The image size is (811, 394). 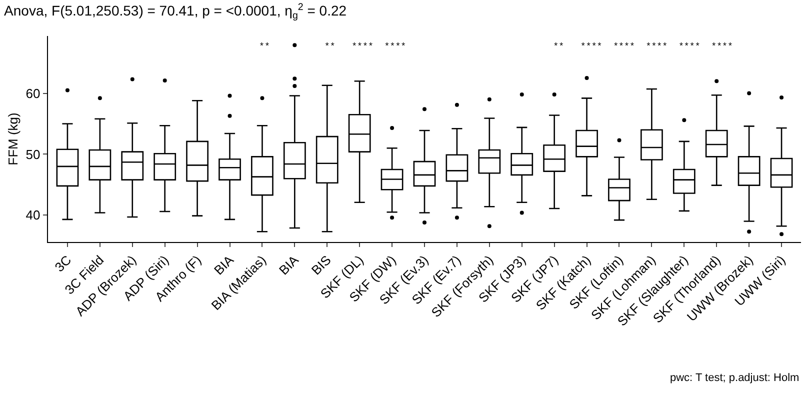 What do you see at coordinates (63, 263) in the screenshot?
I see `x-tick-label: 3C` at bounding box center [63, 263].